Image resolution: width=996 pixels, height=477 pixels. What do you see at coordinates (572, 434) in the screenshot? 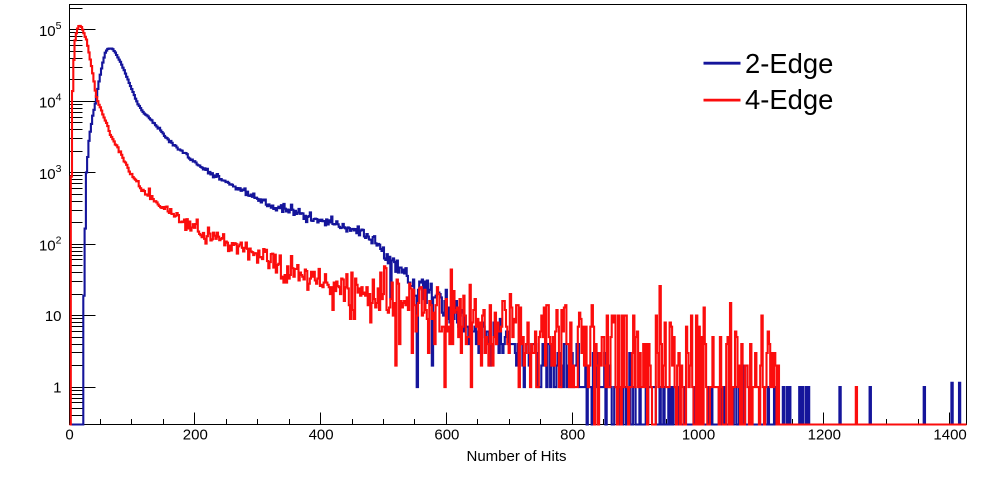
I see `svg-text: 800` at bounding box center [572, 434].